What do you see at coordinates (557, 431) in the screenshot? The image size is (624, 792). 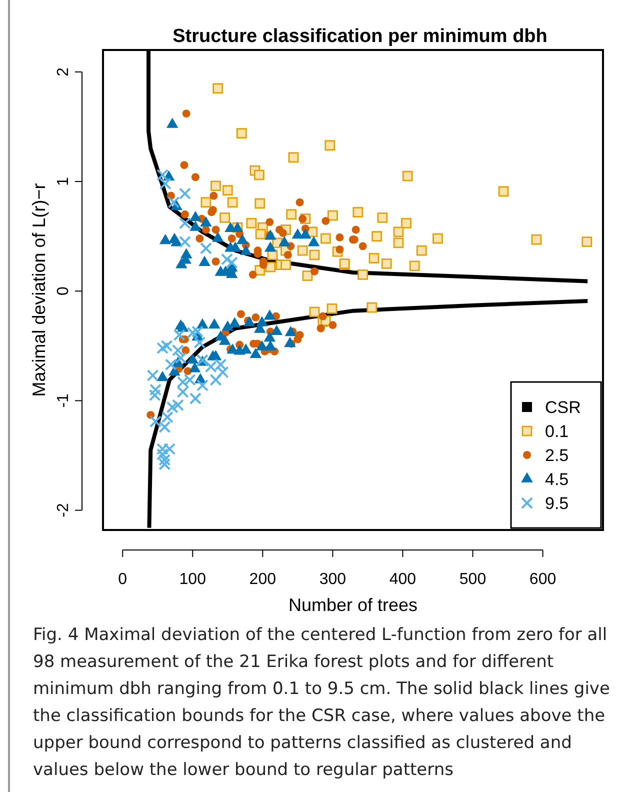 I see `legend-label: 0.1` at bounding box center [557, 431].